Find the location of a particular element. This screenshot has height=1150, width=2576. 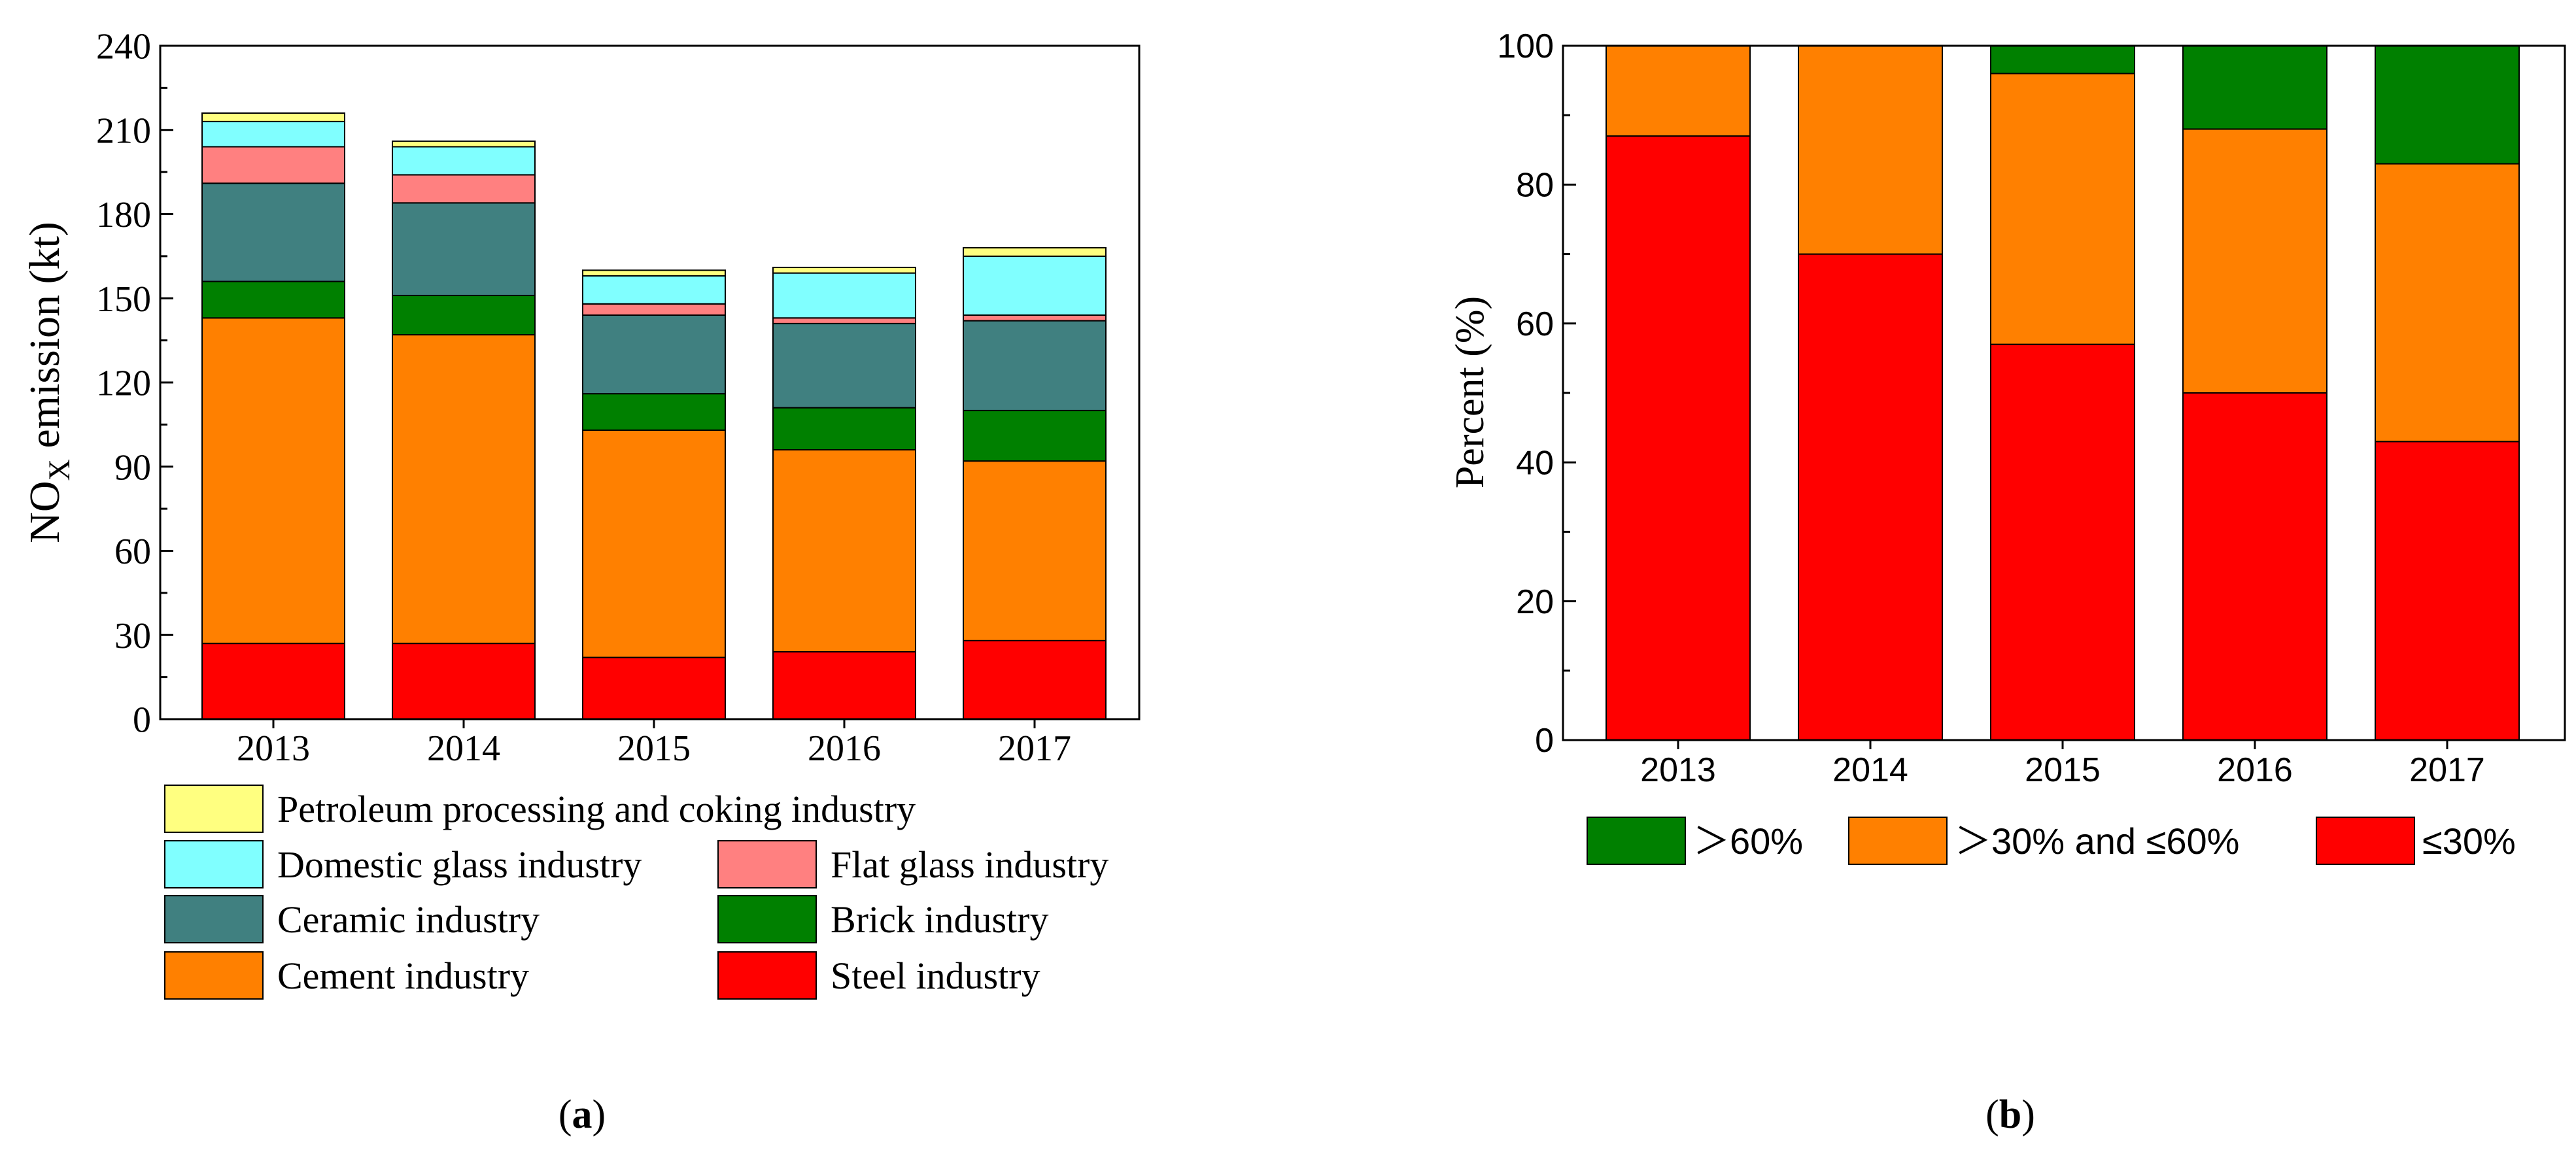

bar-ceramic-industry-2014 is located at coordinates (464, 249).